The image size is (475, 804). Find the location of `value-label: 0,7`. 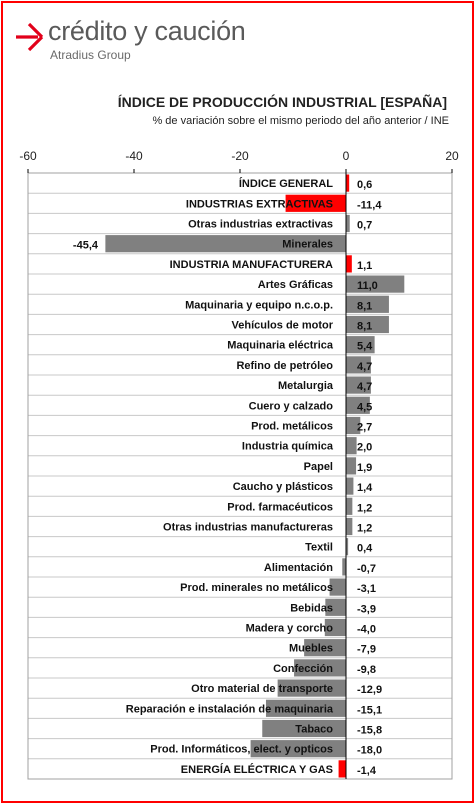

value-label: 0,7 is located at coordinates (364, 226).